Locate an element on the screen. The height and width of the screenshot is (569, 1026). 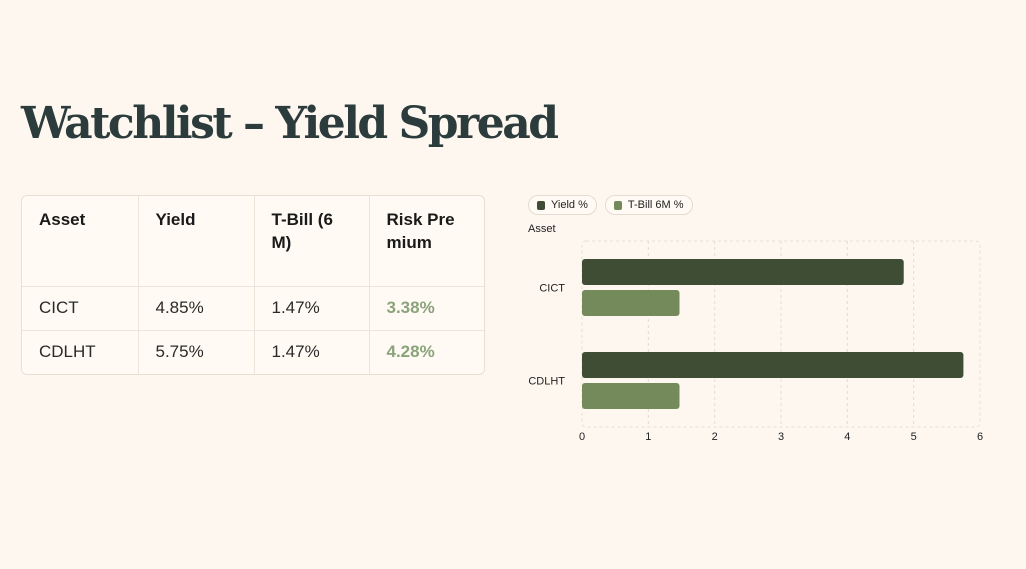
header-risk-premium: Risk Premium is located at coordinates (426, 241).